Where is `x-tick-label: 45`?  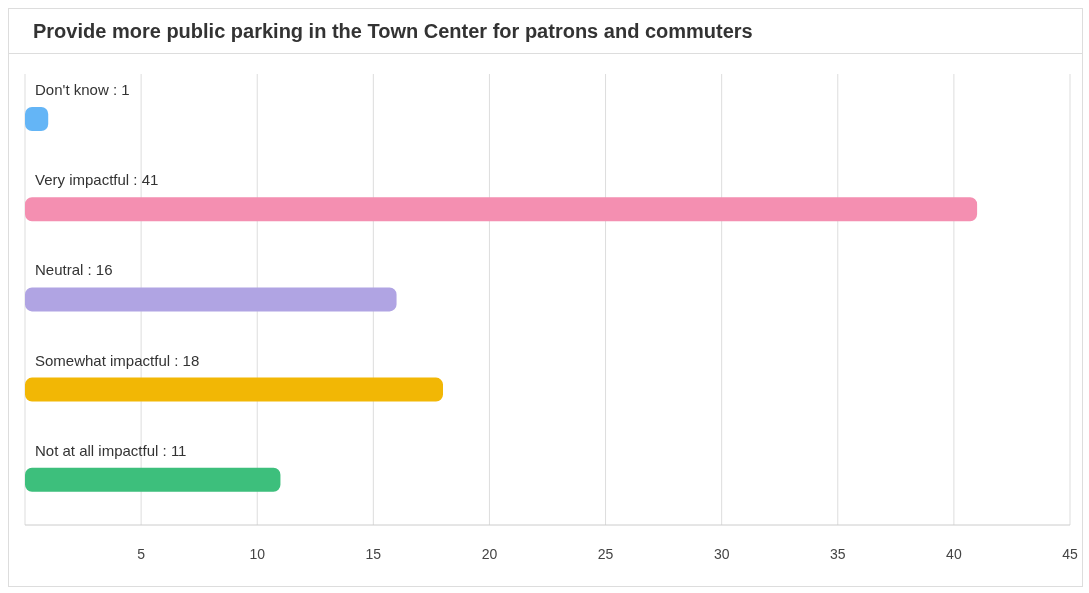
x-tick-label: 45 is located at coordinates (1070, 553).